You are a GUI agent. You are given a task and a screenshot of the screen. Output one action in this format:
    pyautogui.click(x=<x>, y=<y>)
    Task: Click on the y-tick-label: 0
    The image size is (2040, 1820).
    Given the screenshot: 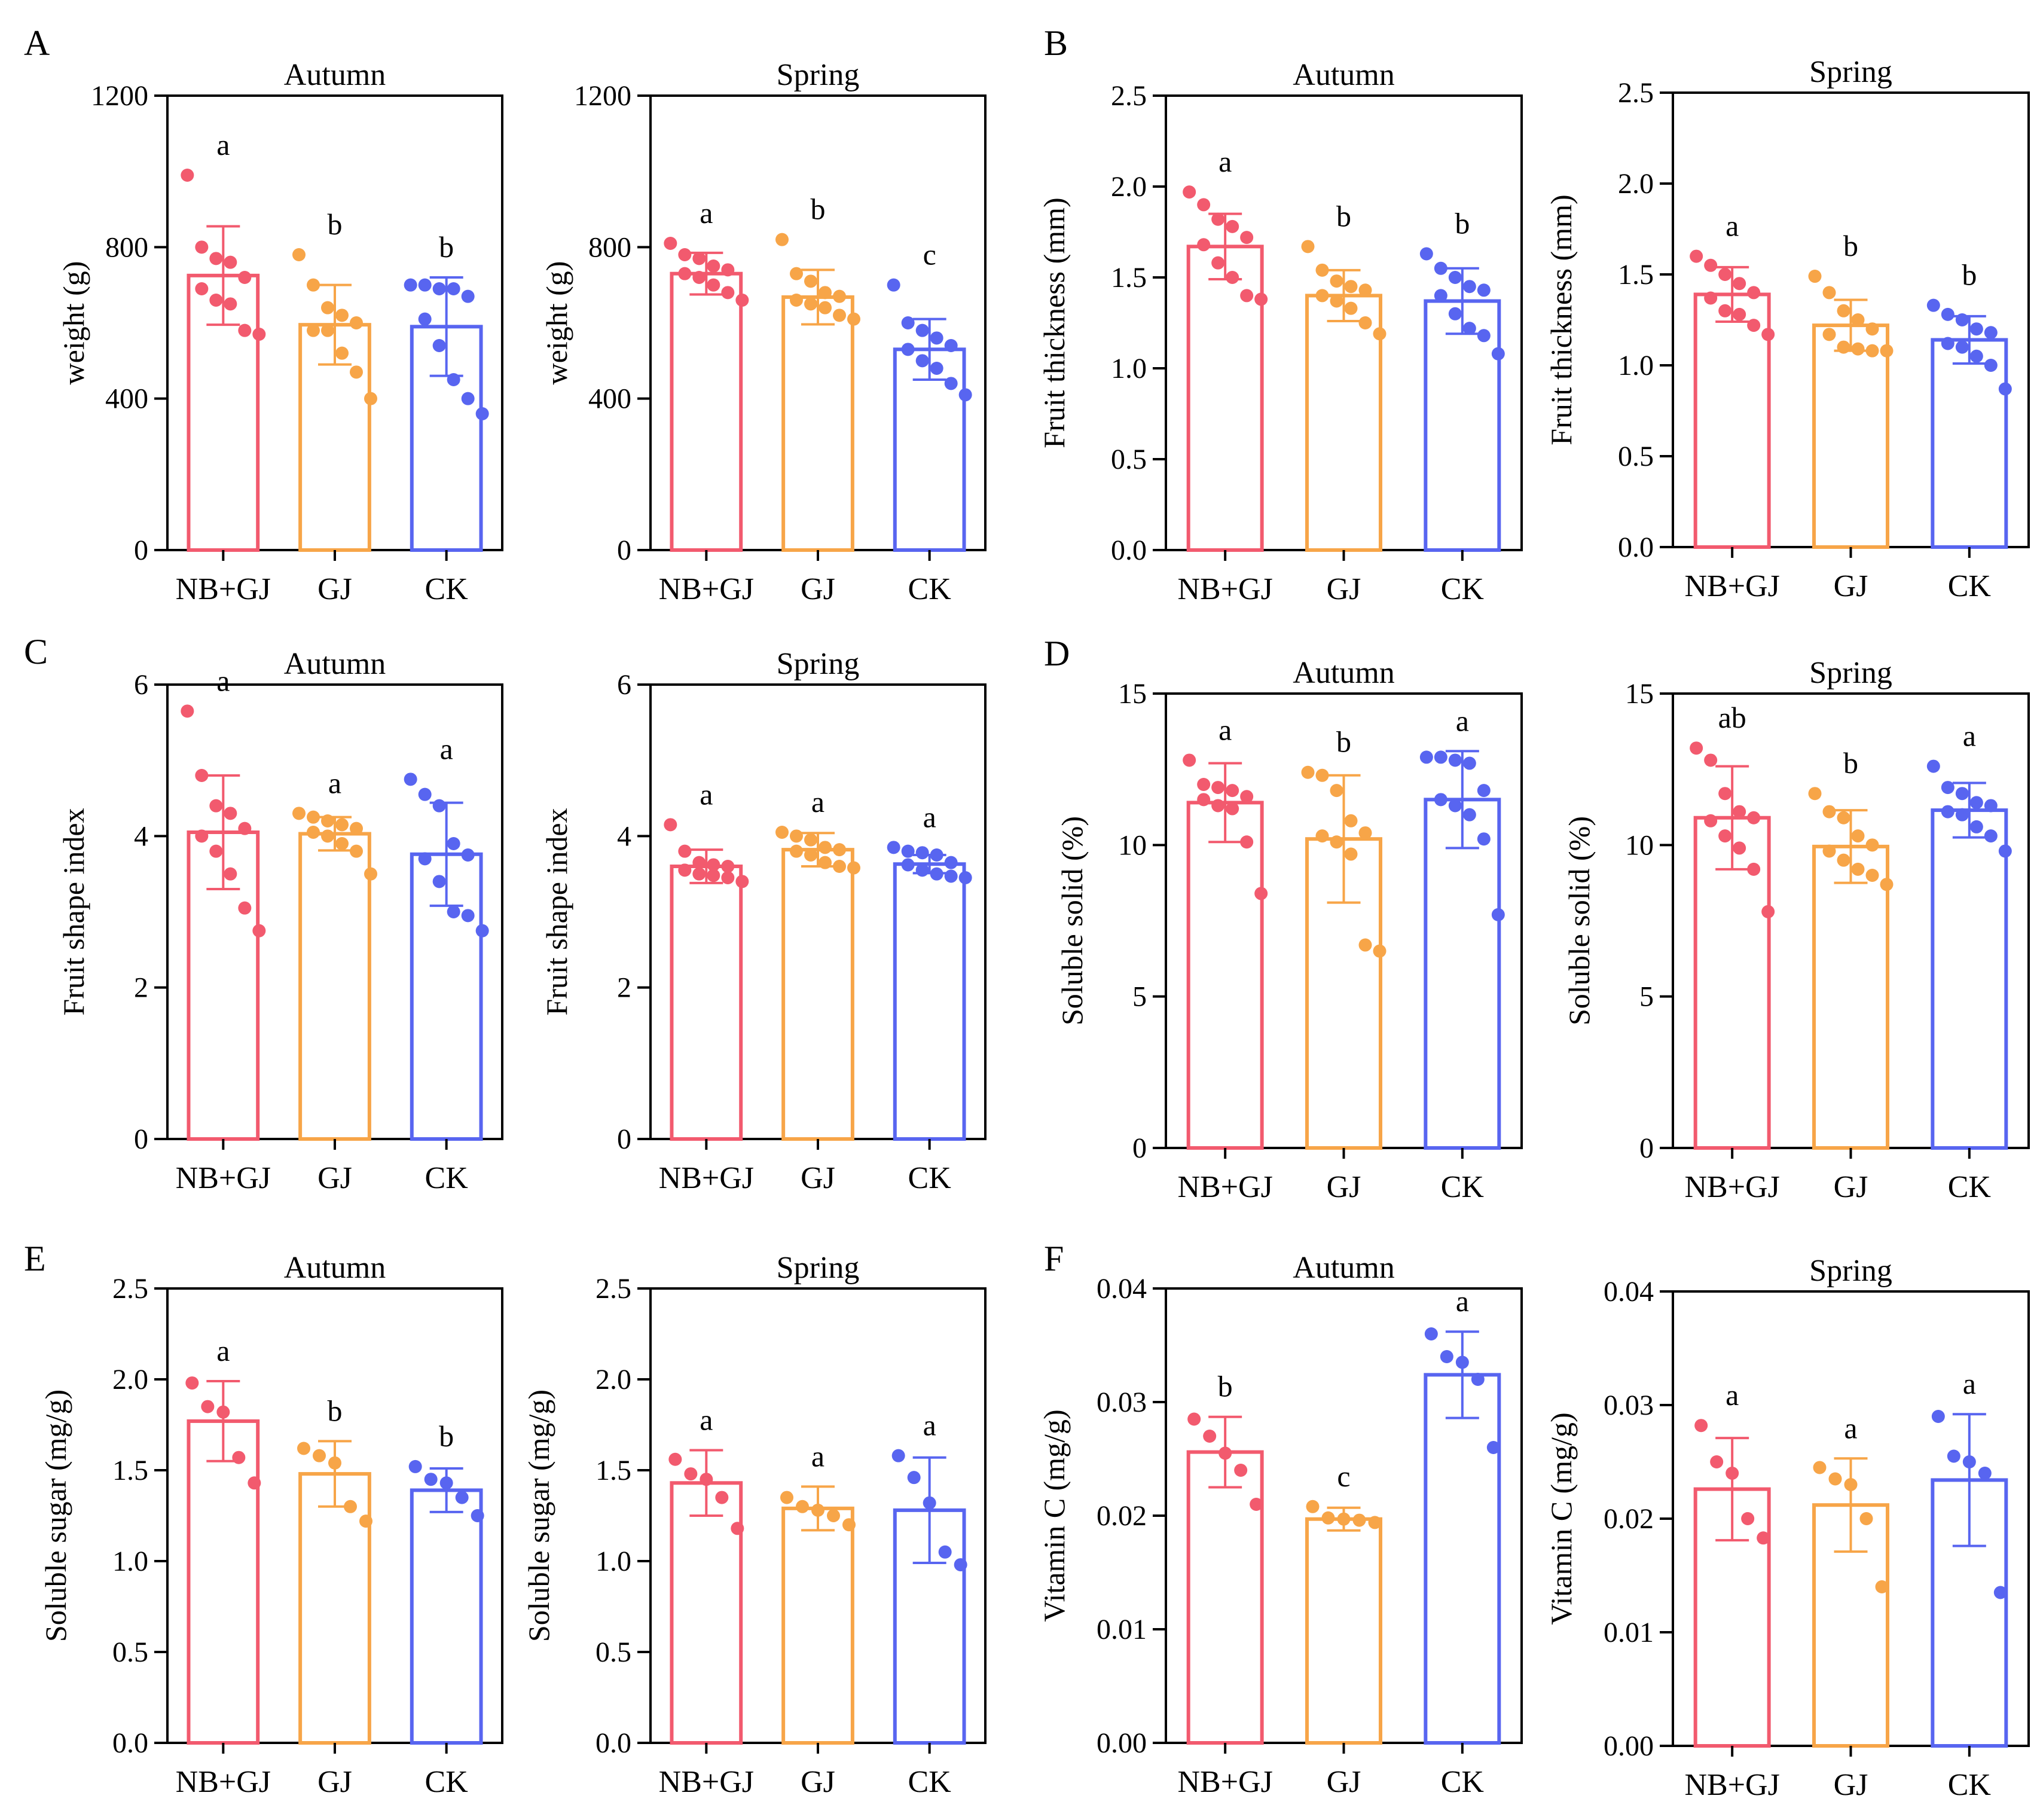 What is the action you would take?
    pyautogui.click(x=141, y=1139)
    